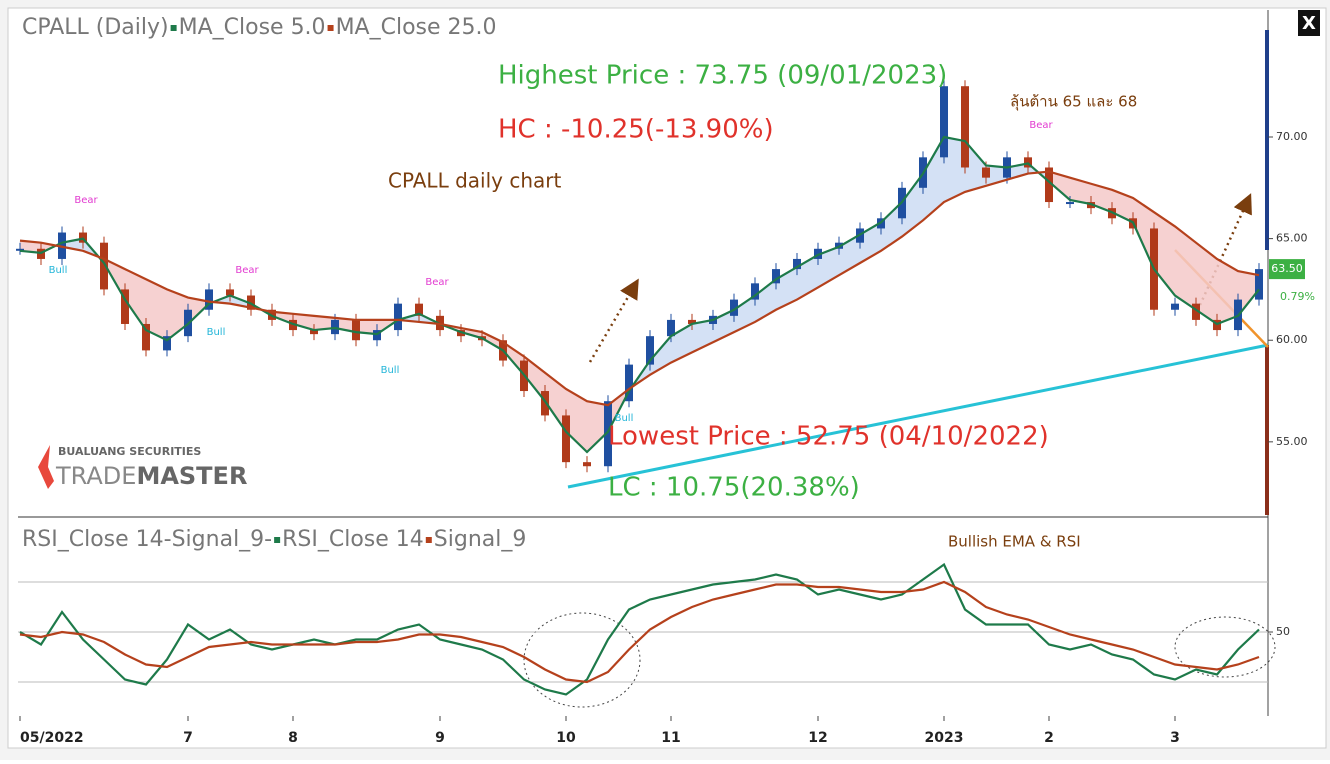 The image size is (1330, 764). I want to click on logo-left: TRADE, so click(95, 476).